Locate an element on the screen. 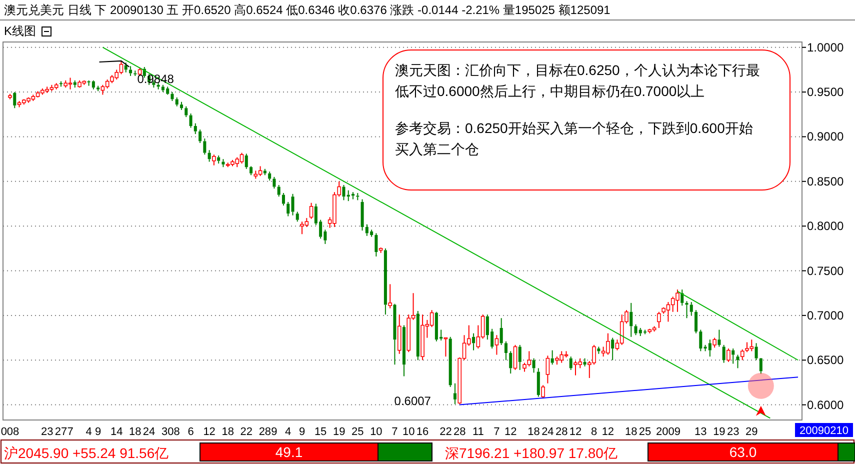  x-tick-label: 19 is located at coordinates (719, 432).